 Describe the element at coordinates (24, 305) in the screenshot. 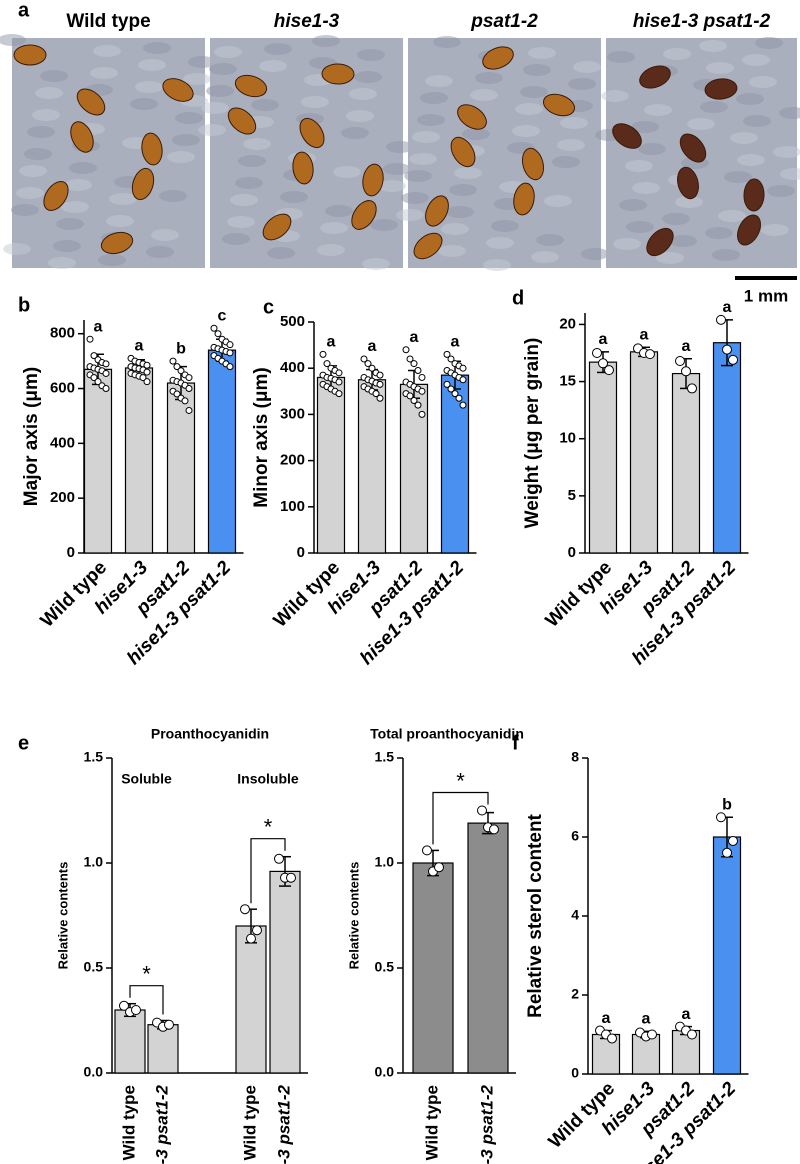

I see `panel-label: b` at that location.